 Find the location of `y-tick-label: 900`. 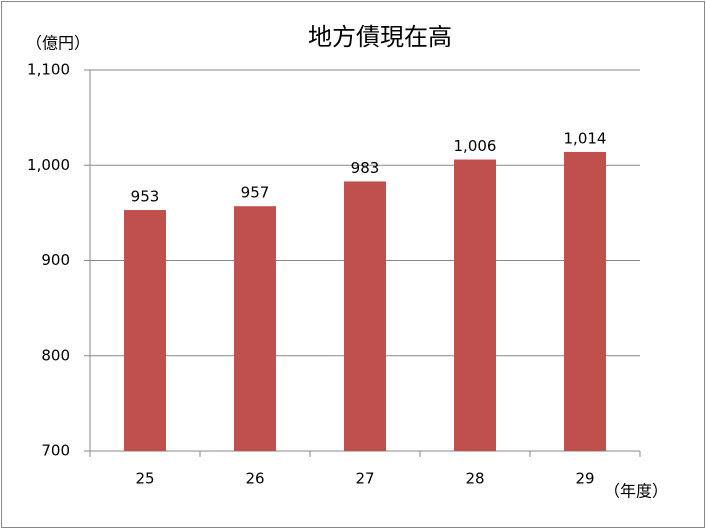

y-tick-label: 900 is located at coordinates (55, 260).